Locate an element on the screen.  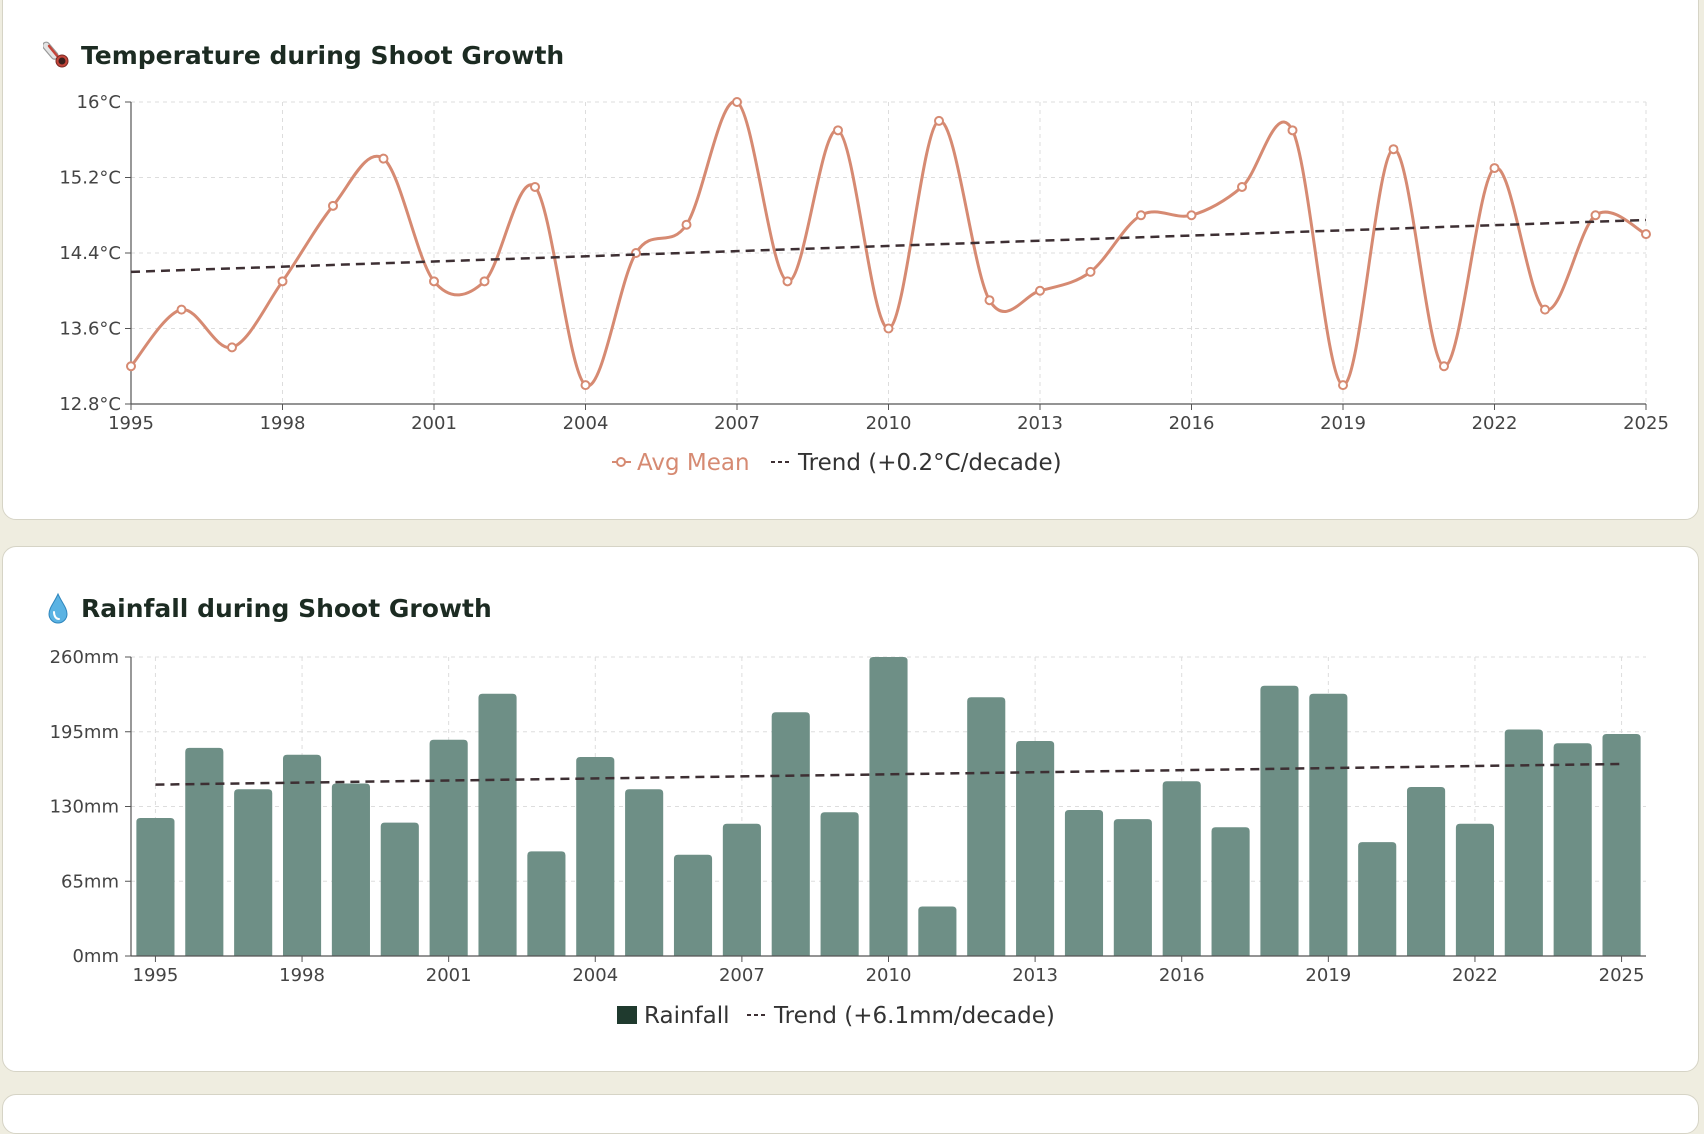
y-tick-label: 65mm is located at coordinates (90, 881).